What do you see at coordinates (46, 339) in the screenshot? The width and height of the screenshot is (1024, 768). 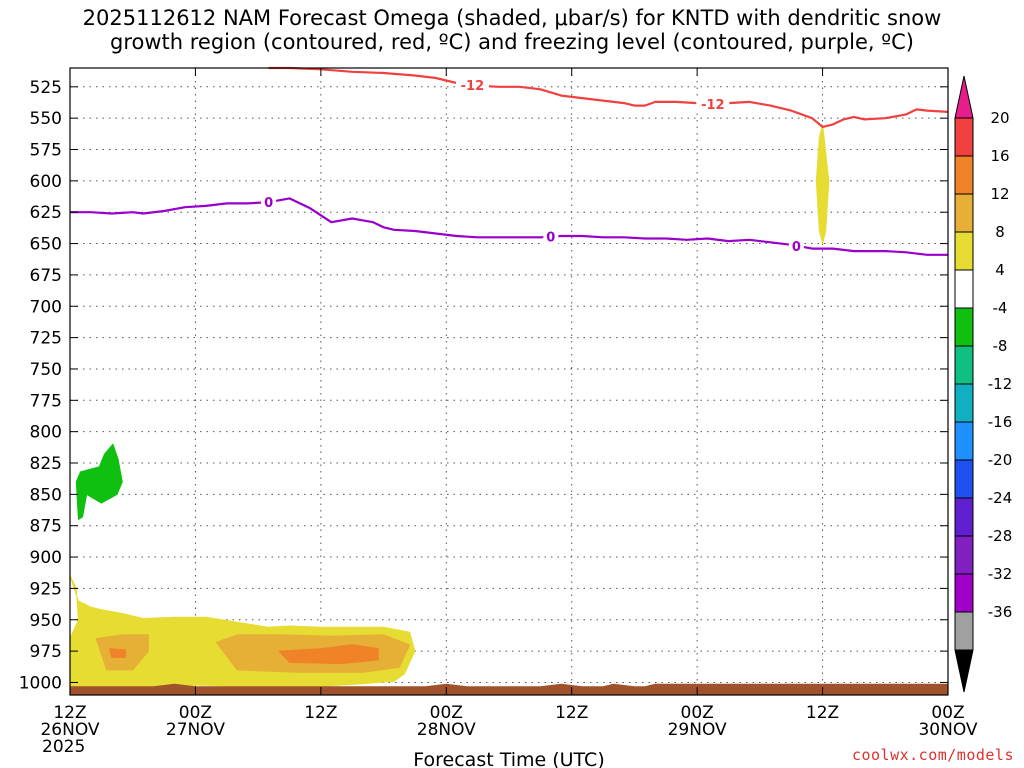 I see `y-tick-label: 725` at bounding box center [46, 339].